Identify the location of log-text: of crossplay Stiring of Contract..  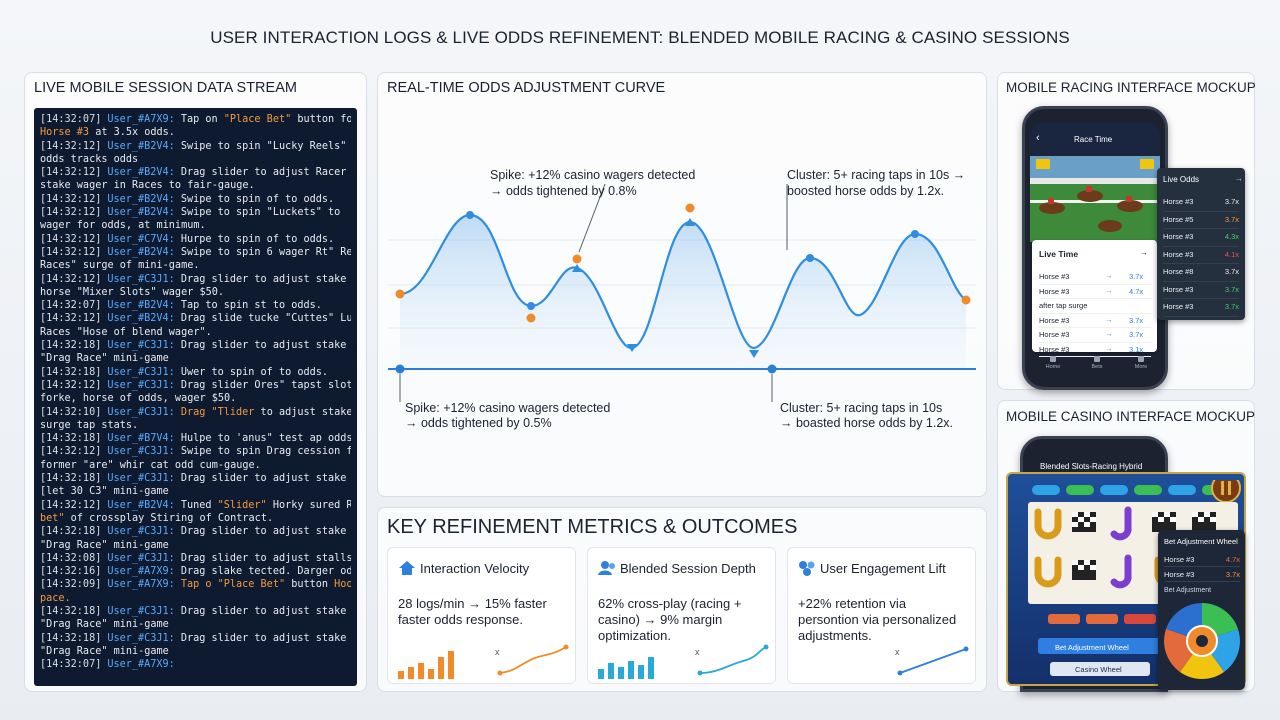
(169, 518).